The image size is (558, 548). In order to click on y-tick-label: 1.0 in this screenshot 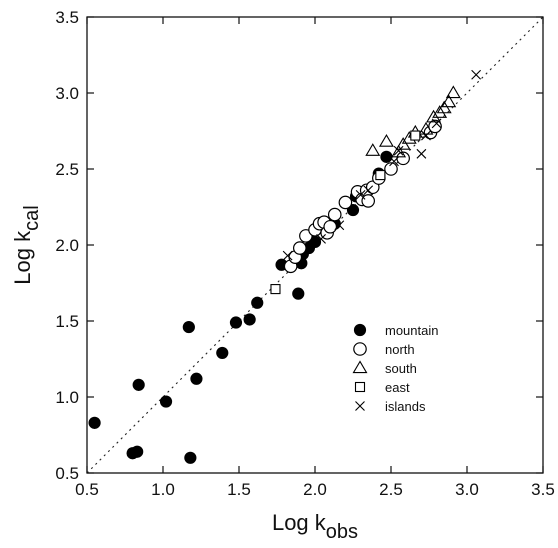, I will do `click(67, 397)`.